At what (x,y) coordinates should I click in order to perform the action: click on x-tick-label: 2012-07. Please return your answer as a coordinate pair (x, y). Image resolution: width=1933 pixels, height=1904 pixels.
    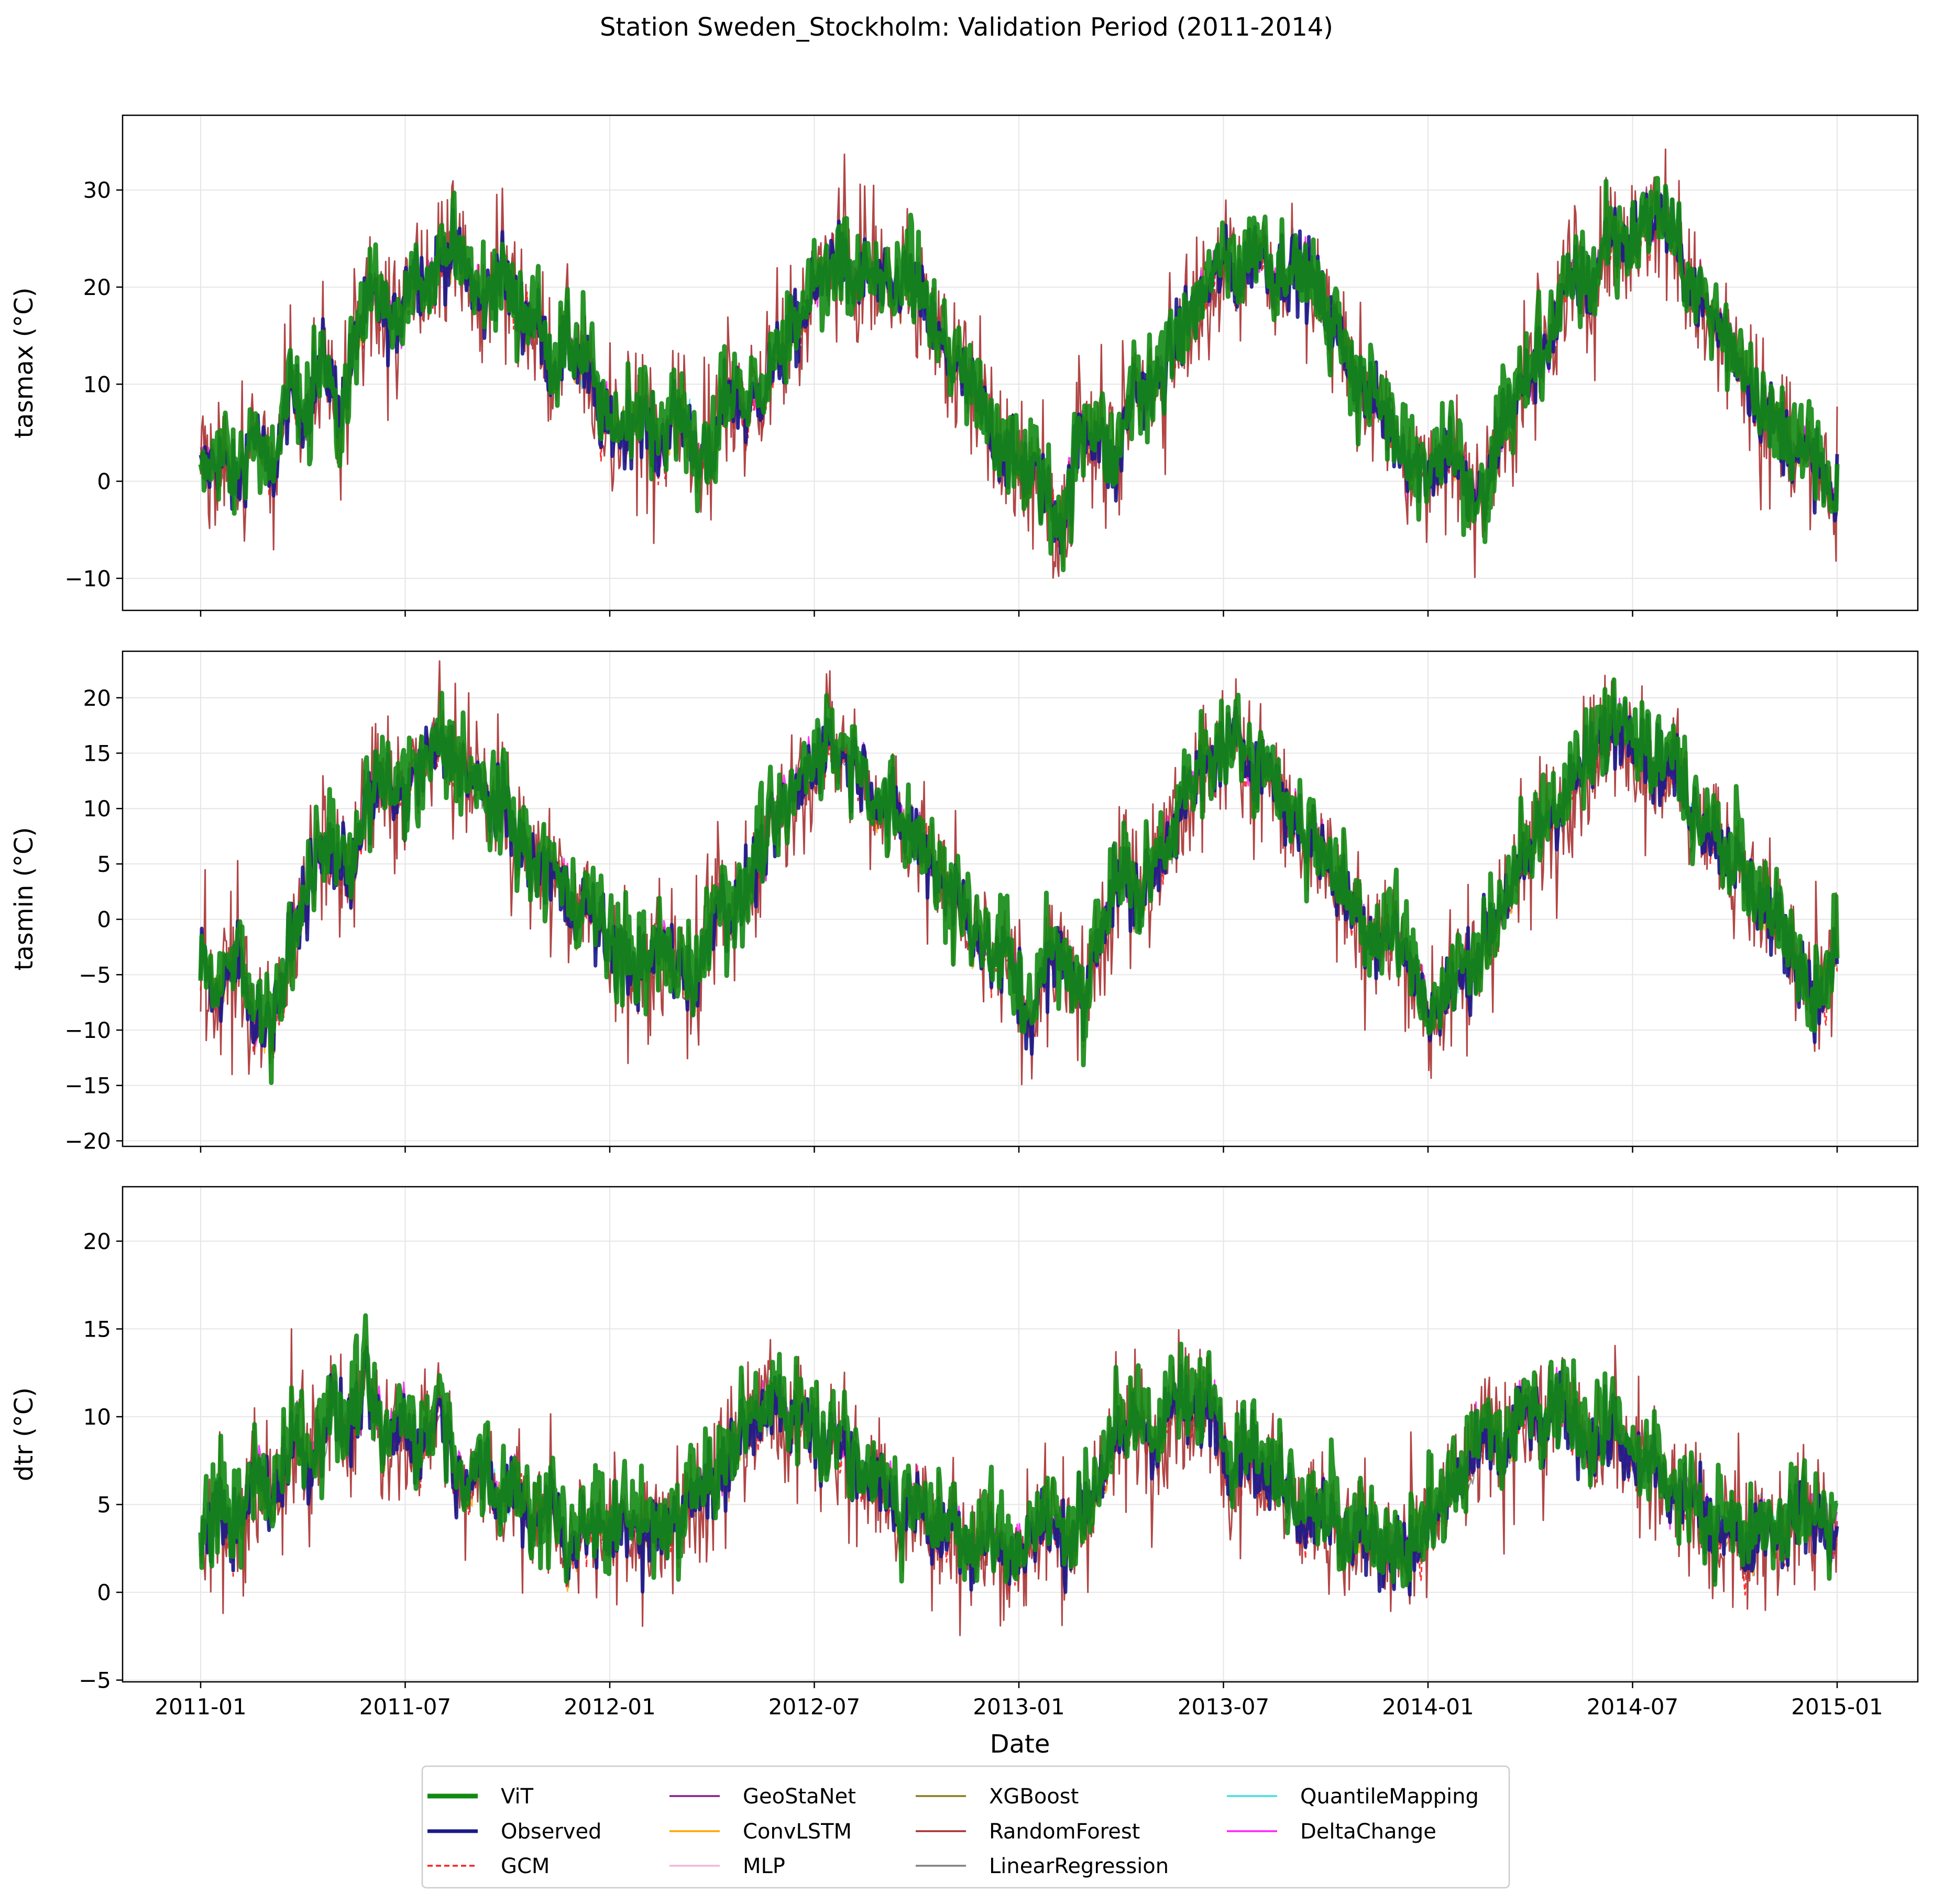
    Looking at the image, I should click on (814, 1707).